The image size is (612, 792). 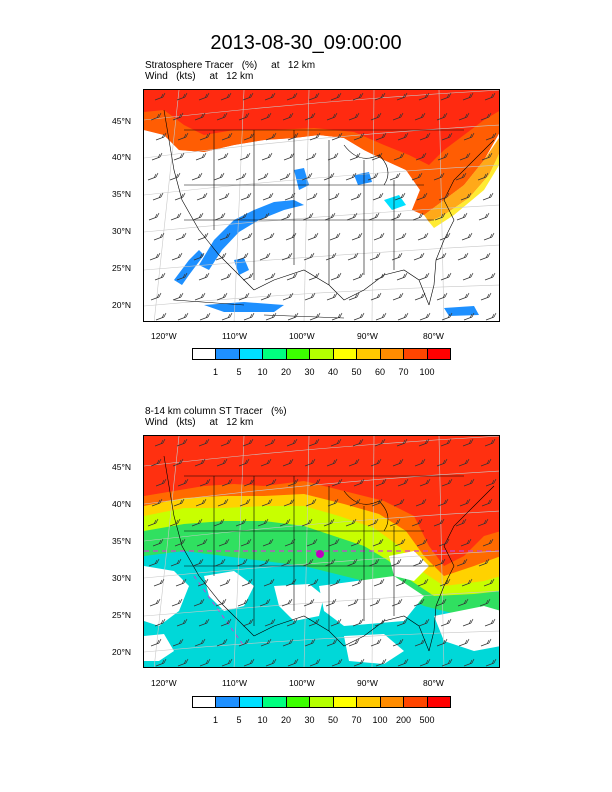 What do you see at coordinates (121, 268) in the screenshot?
I see `panel1-lat-label: 25°N` at bounding box center [121, 268].